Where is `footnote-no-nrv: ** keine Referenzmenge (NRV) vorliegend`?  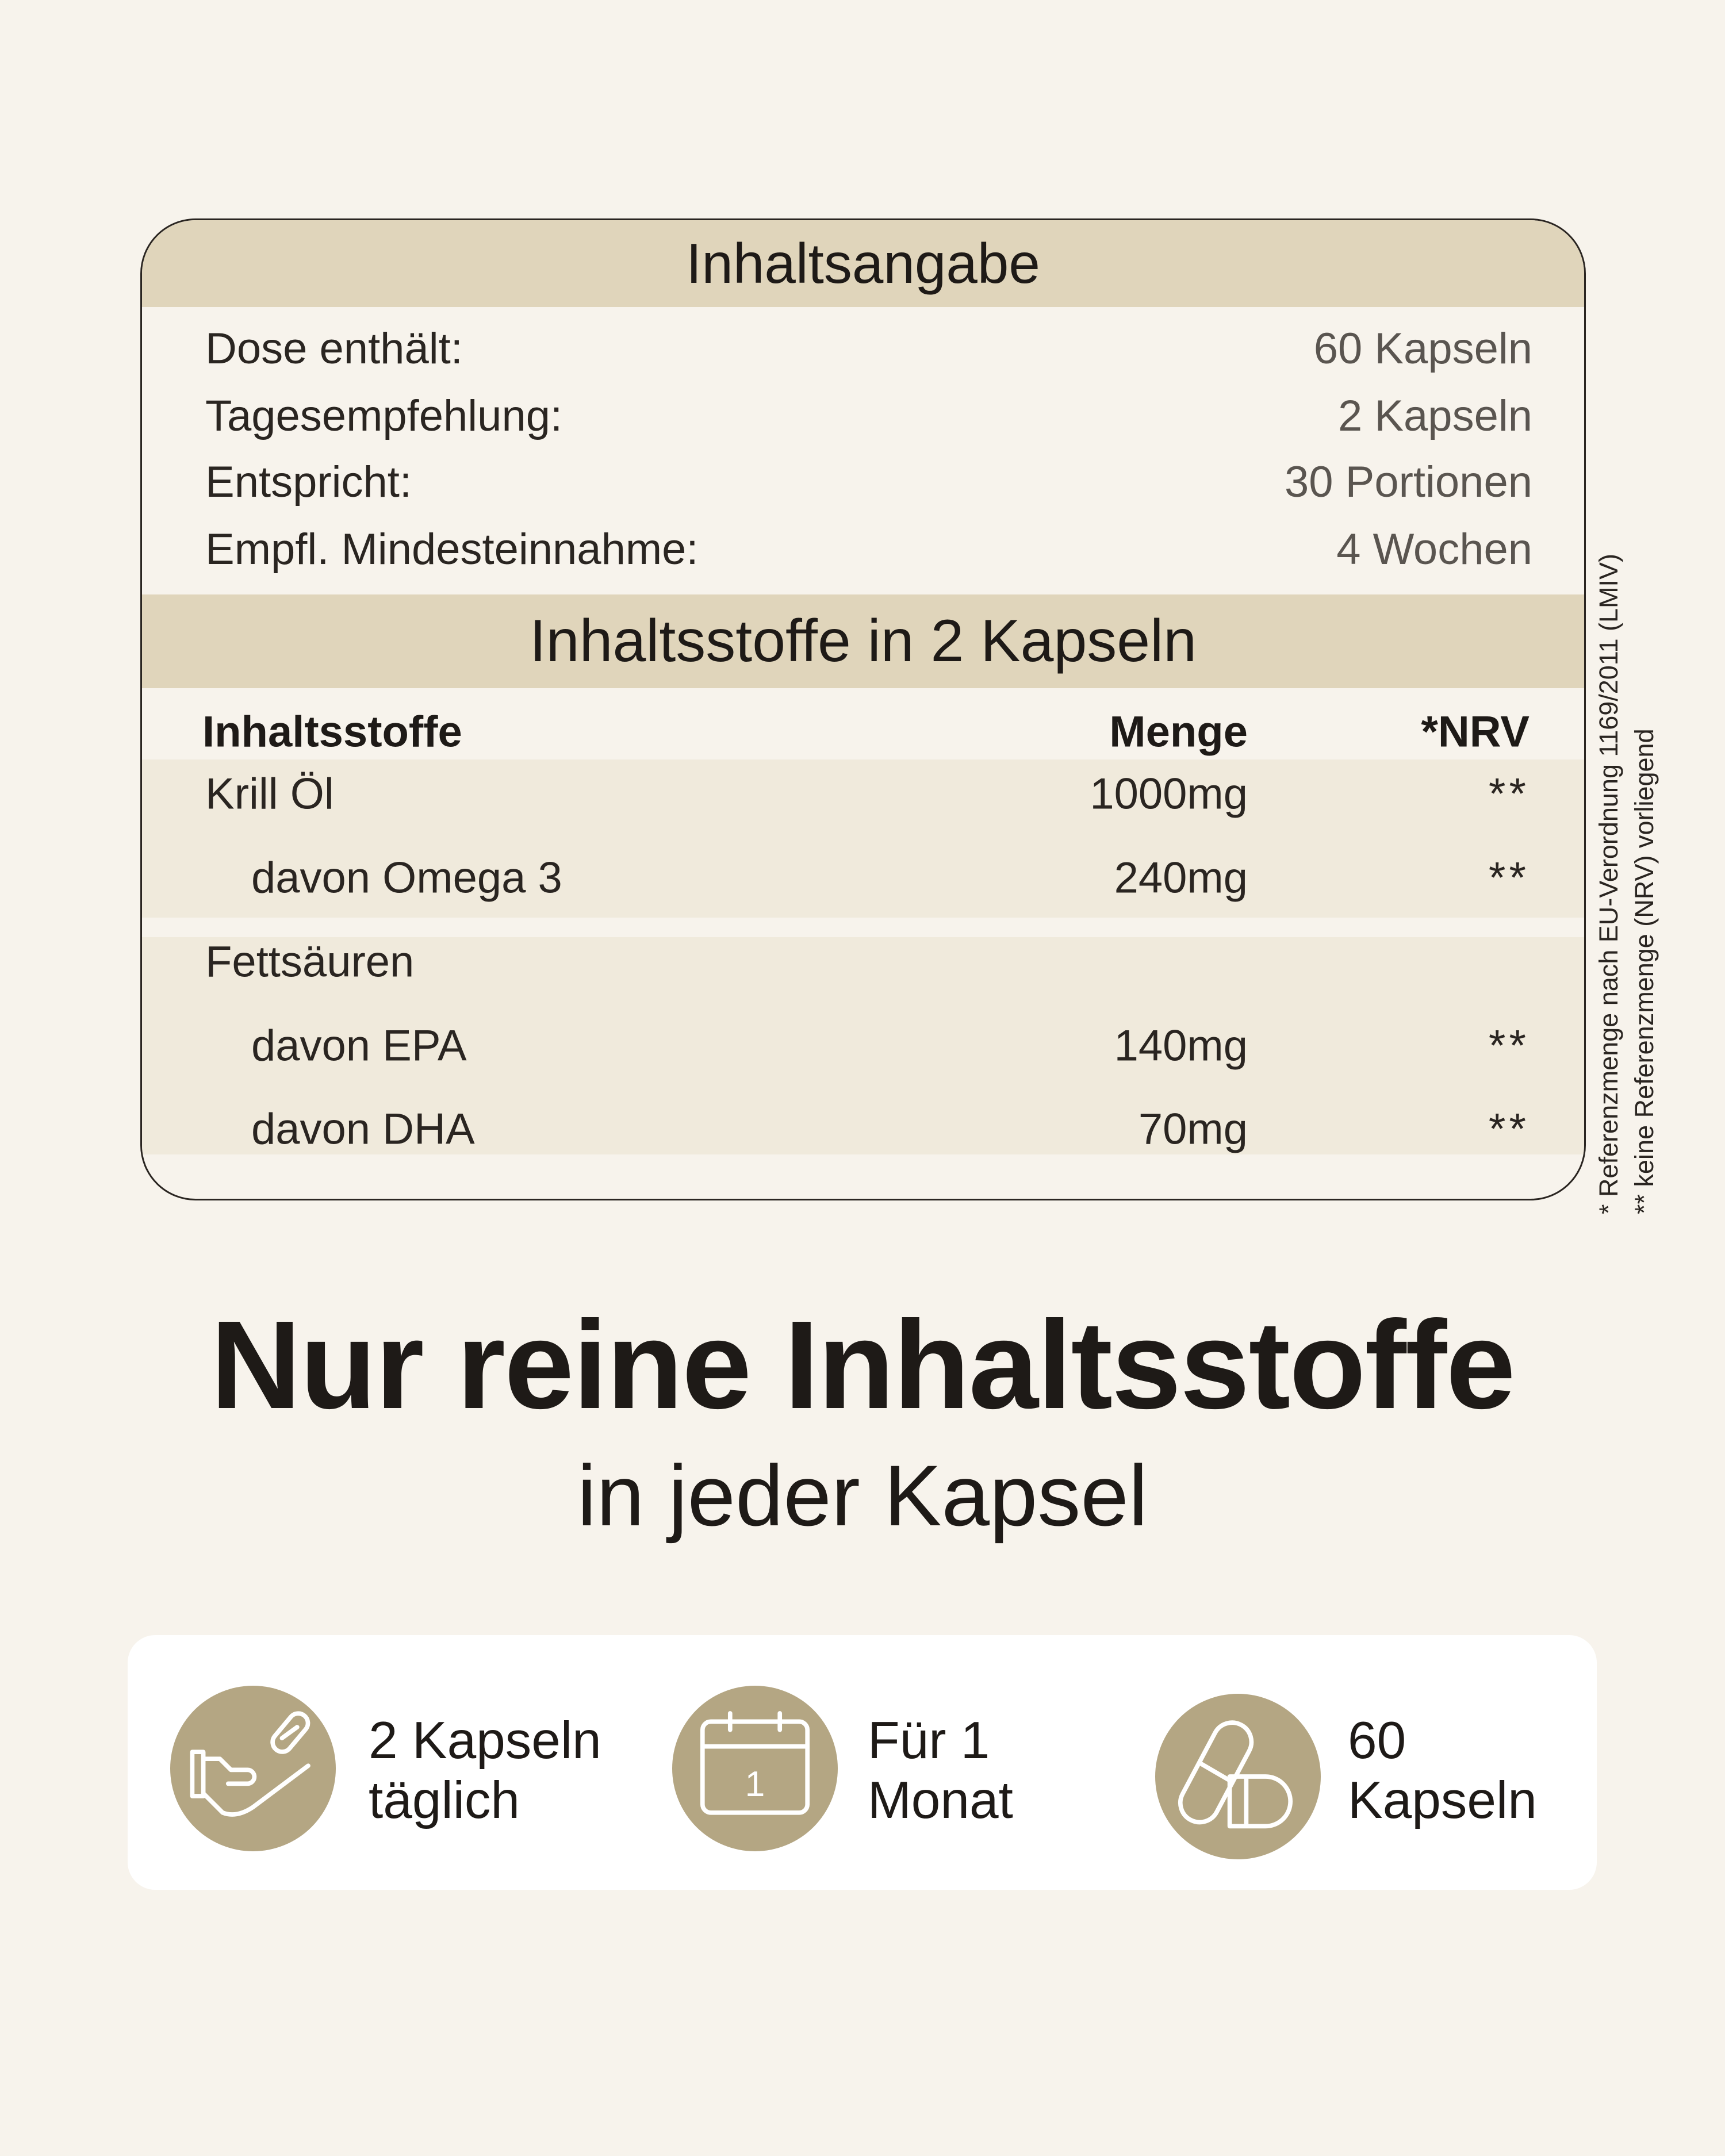 footnote-no-nrv: ** keine Referenzmenge (NRV) vorliegend is located at coordinates (1644, 971).